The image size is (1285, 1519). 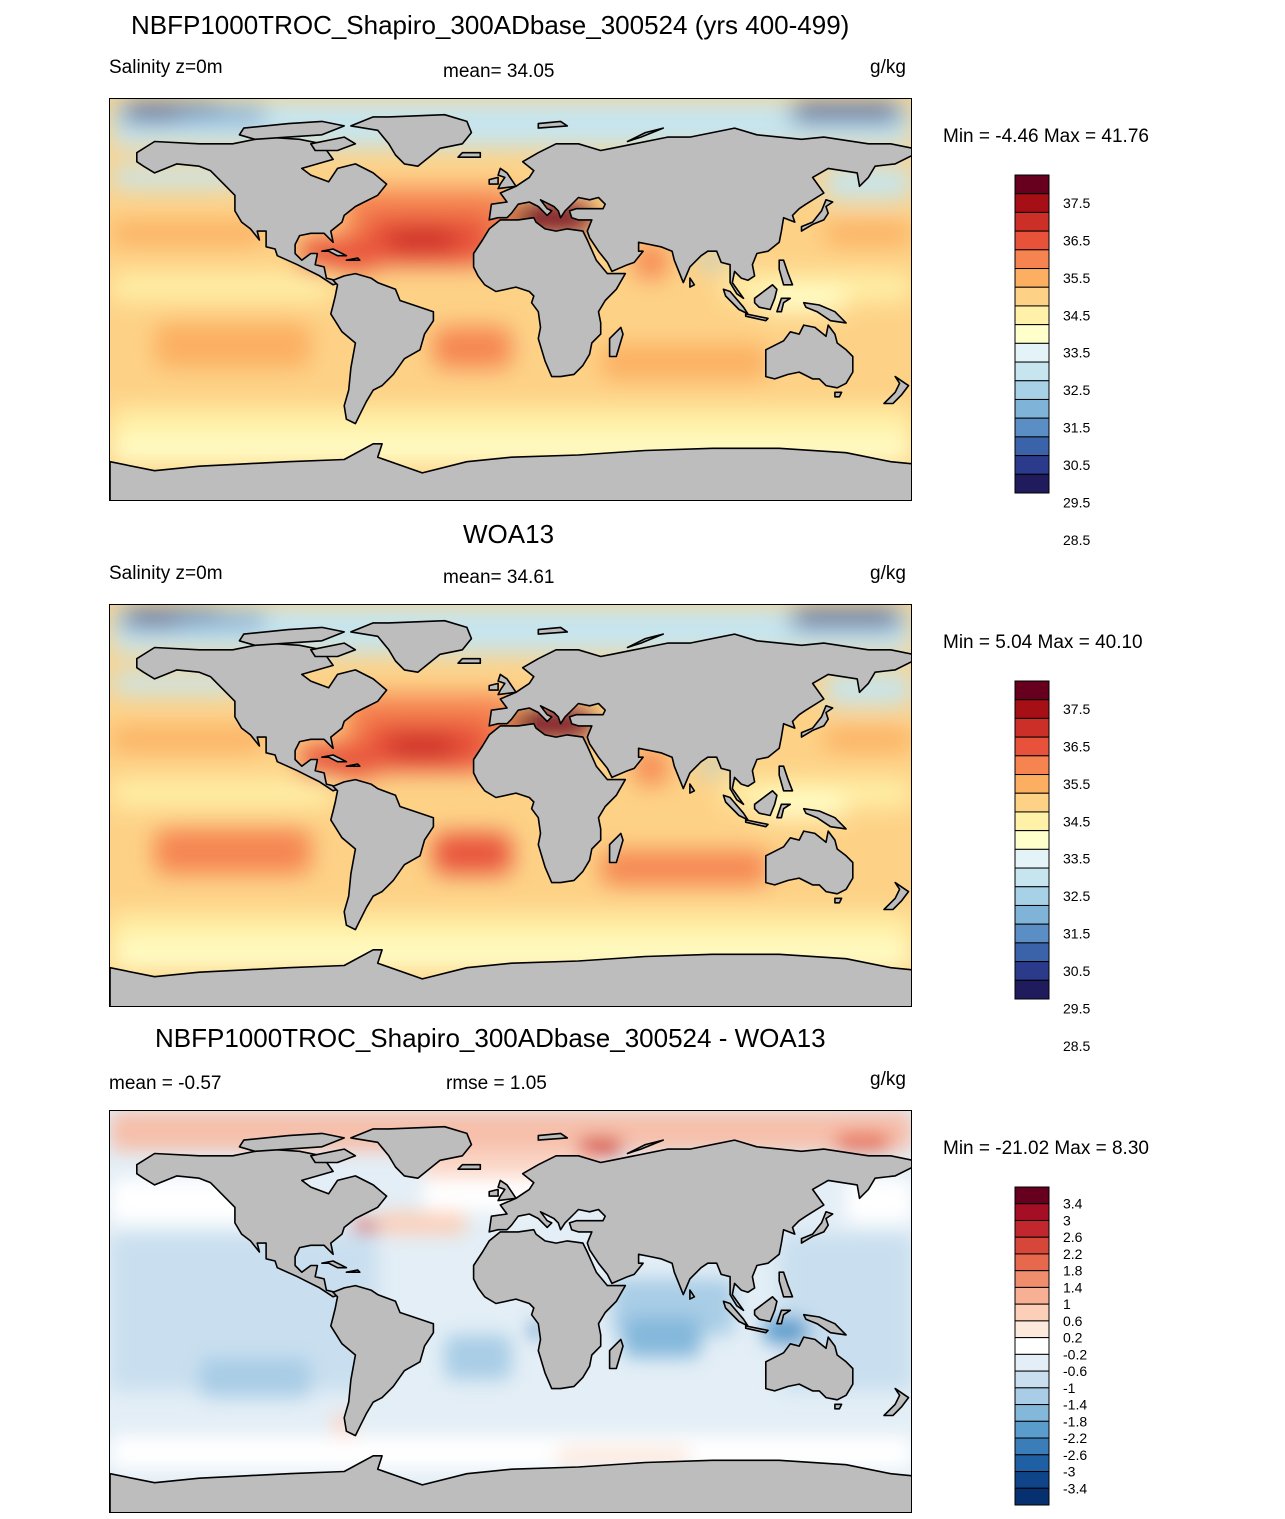 What do you see at coordinates (1075, 1488) in the screenshot?
I see `colorbar-label: -3.4` at bounding box center [1075, 1488].